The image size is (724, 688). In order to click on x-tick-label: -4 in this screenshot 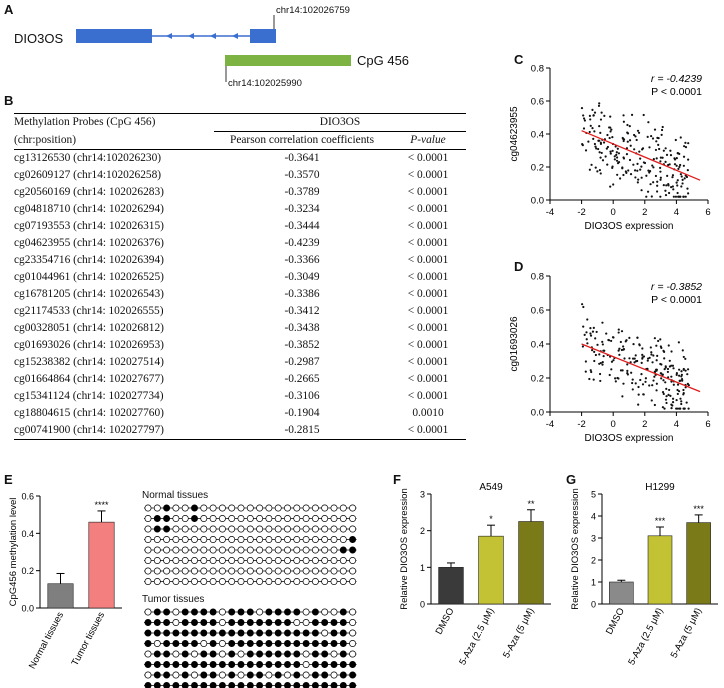, I will do `click(550, 212)`.